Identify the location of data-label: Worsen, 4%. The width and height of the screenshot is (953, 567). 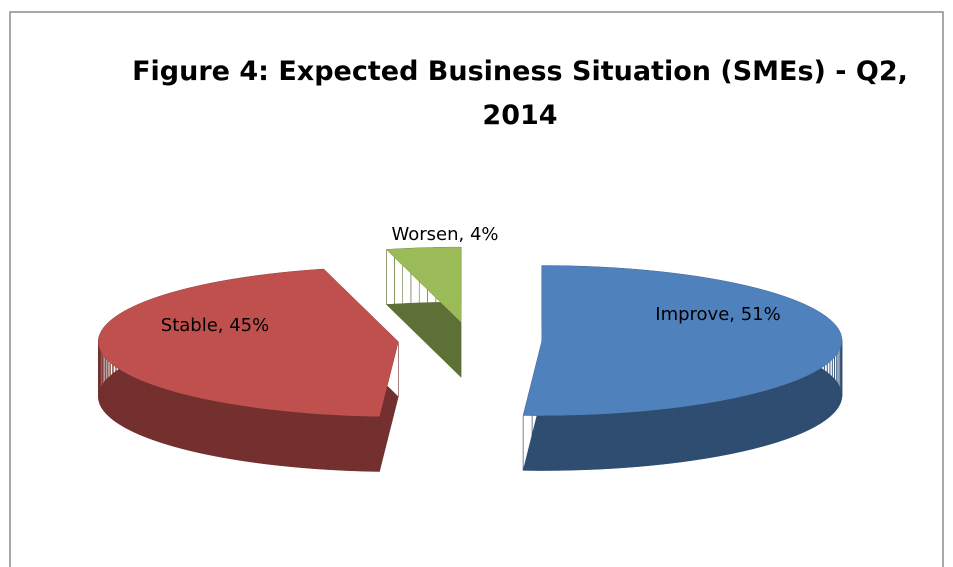
(444, 234).